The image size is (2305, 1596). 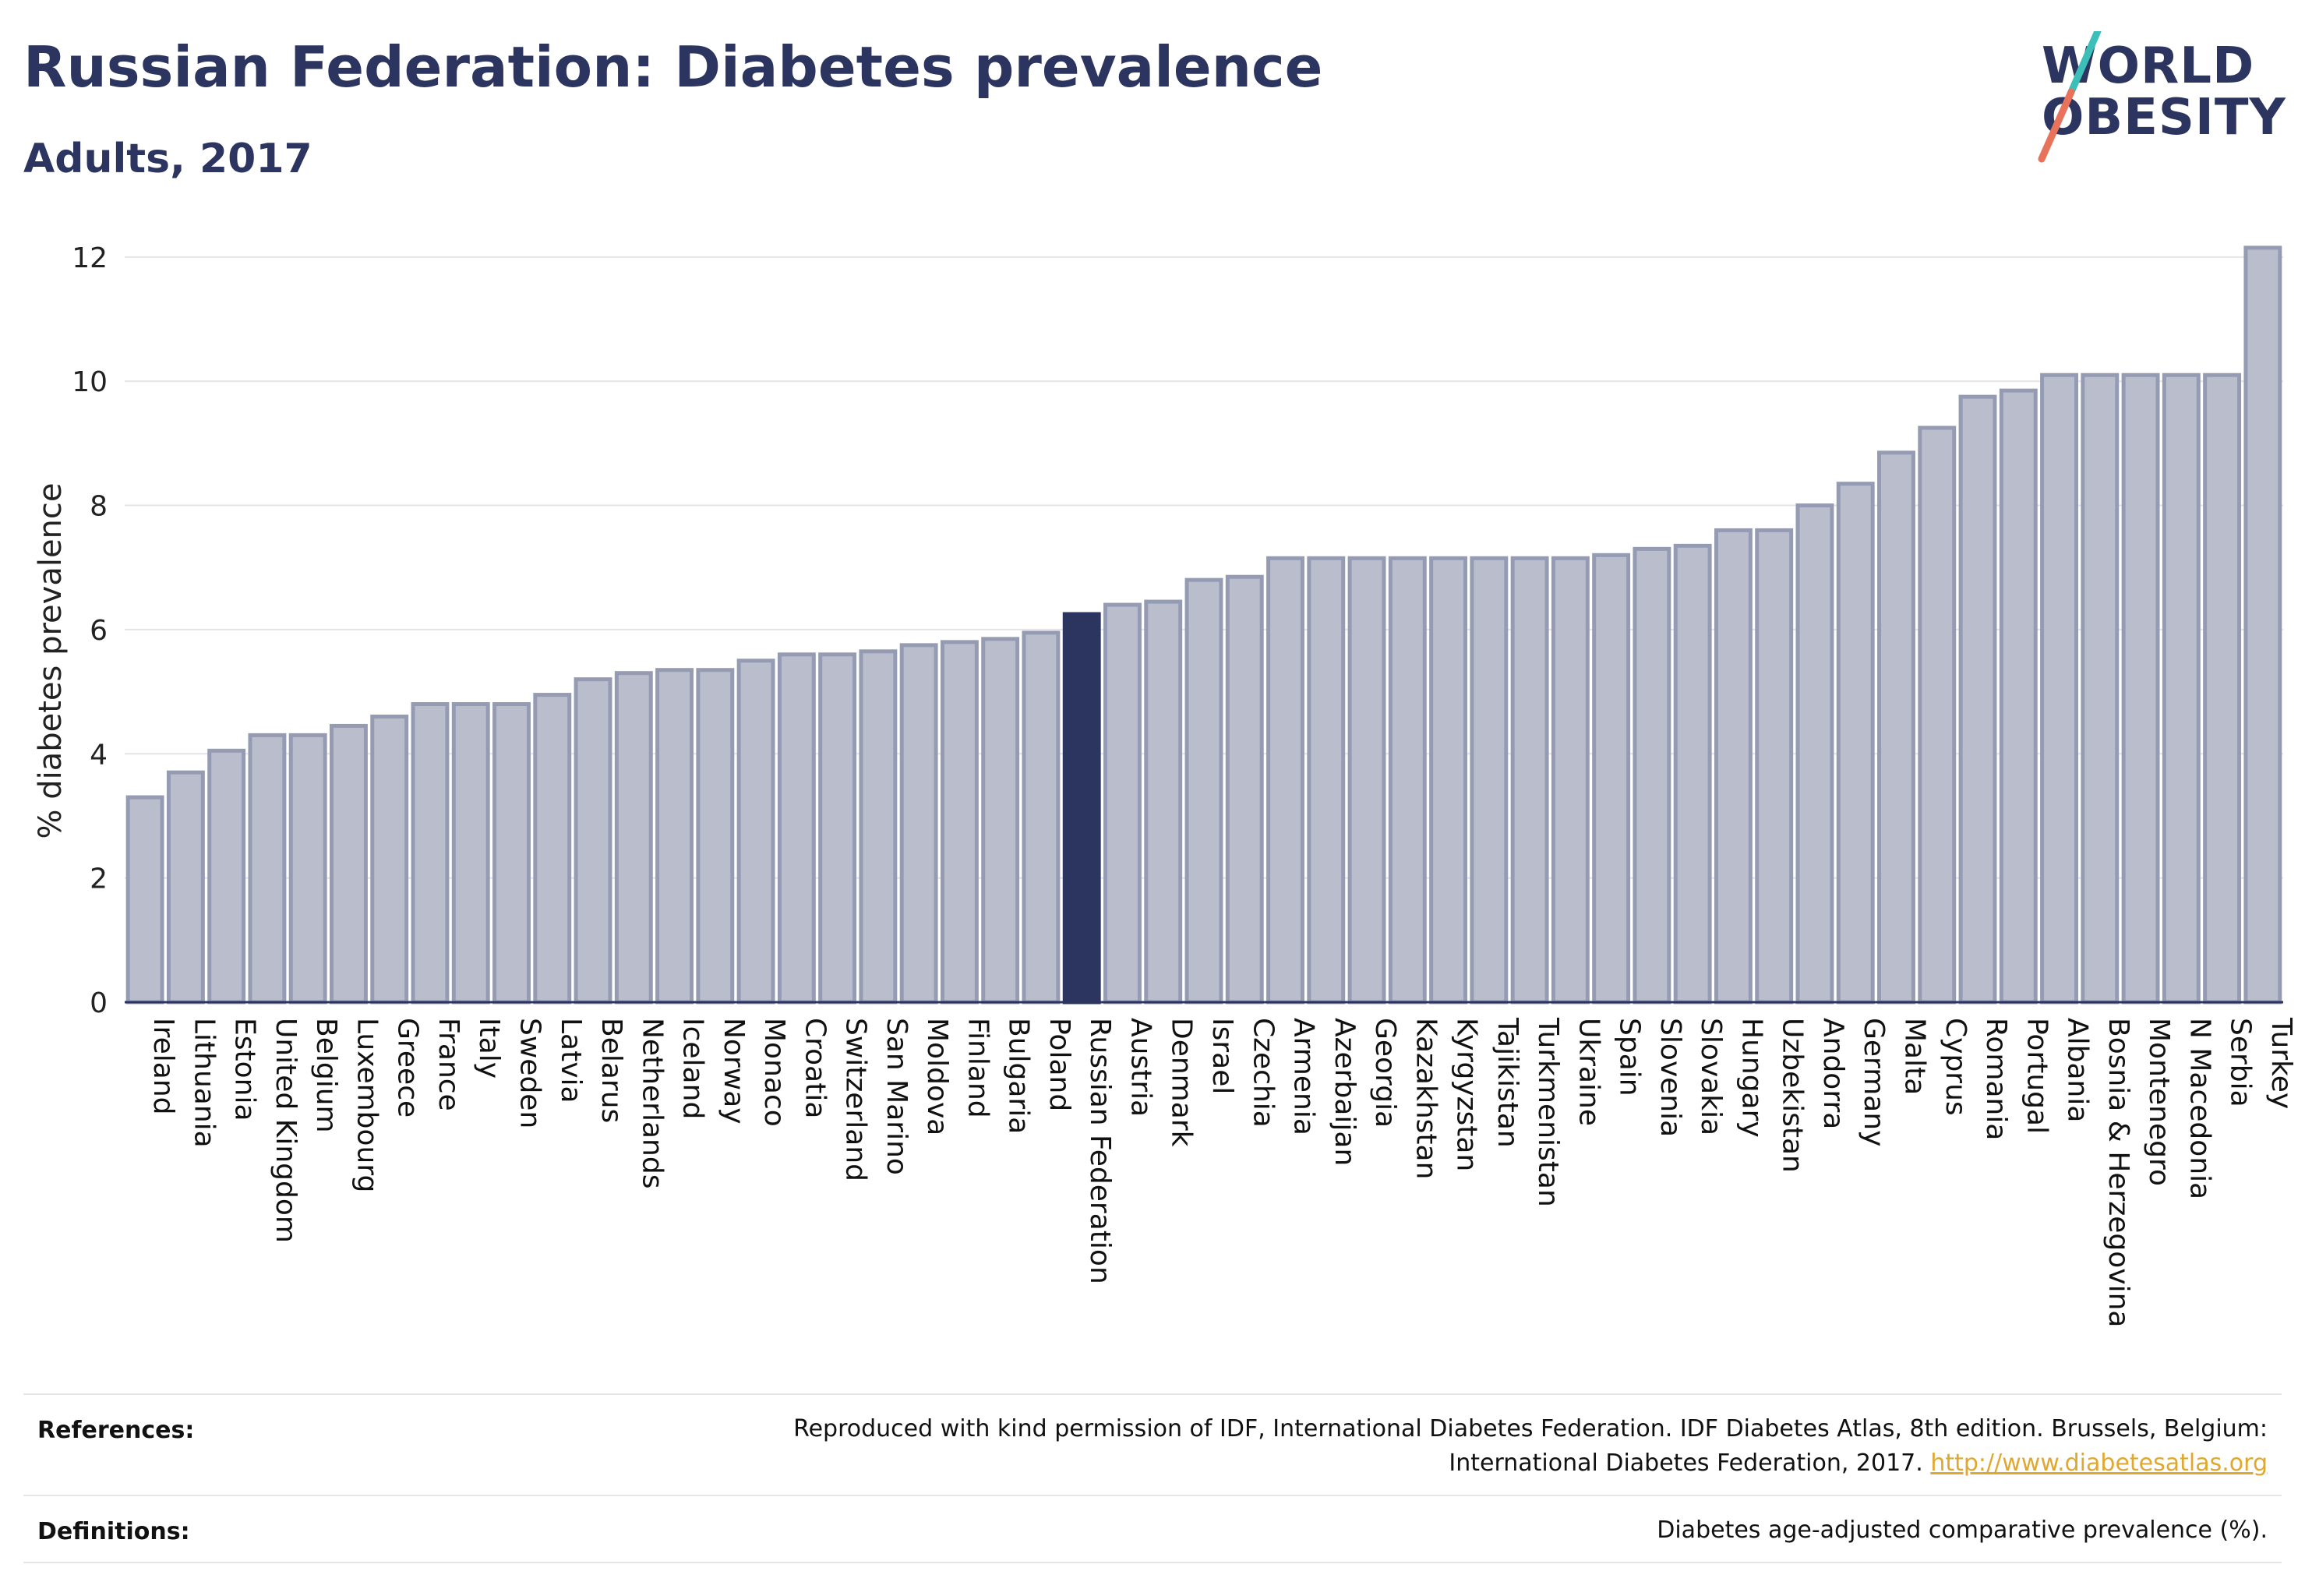 What do you see at coordinates (326, 1075) in the screenshot?
I see `x-tick-label: Belgium` at bounding box center [326, 1075].